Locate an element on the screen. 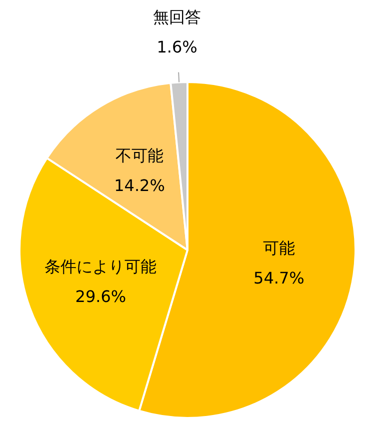  slice-label: 不可能 is located at coordinates (140, 156).